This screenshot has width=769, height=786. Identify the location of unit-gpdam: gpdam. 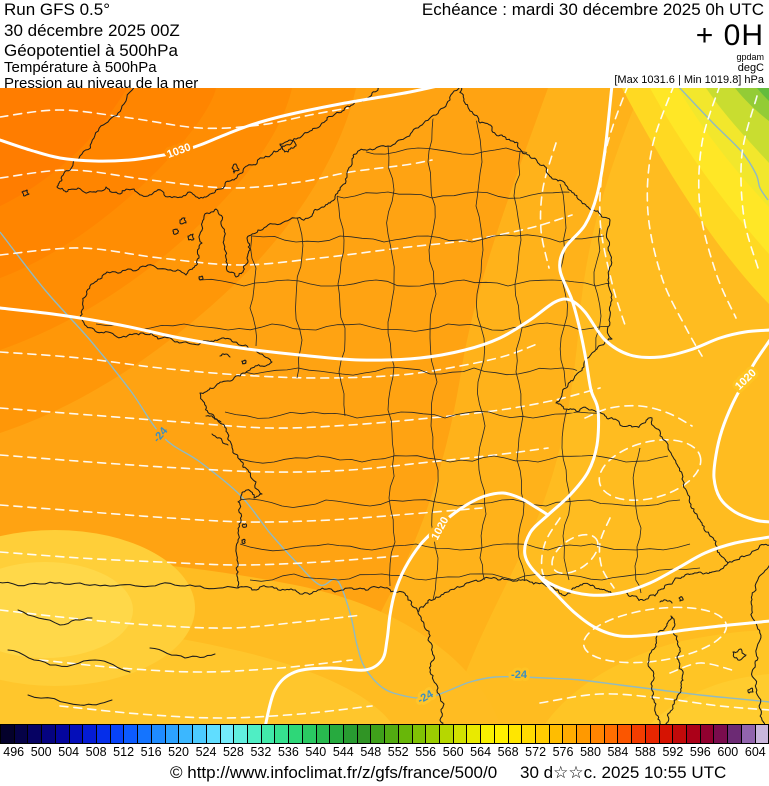
(750, 57).